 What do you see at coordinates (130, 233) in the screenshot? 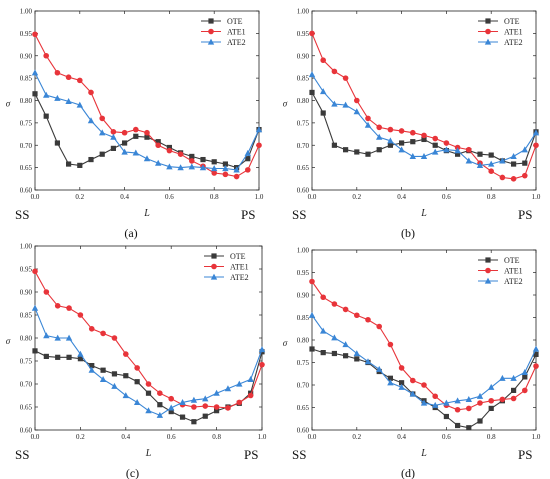
I see `panel-label: (a)` at bounding box center [130, 233].